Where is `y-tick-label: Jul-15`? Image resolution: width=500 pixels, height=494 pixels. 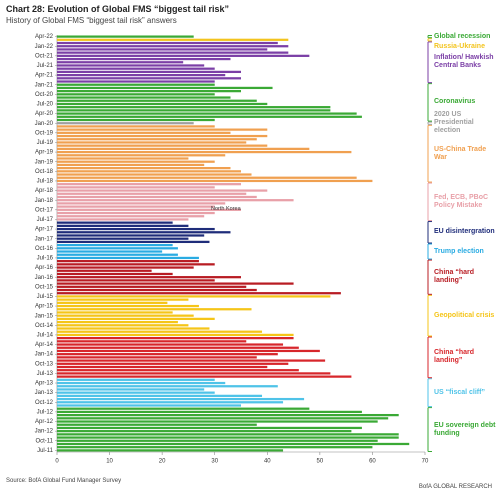 y-tick-label: Jul-15 is located at coordinates (45, 297).